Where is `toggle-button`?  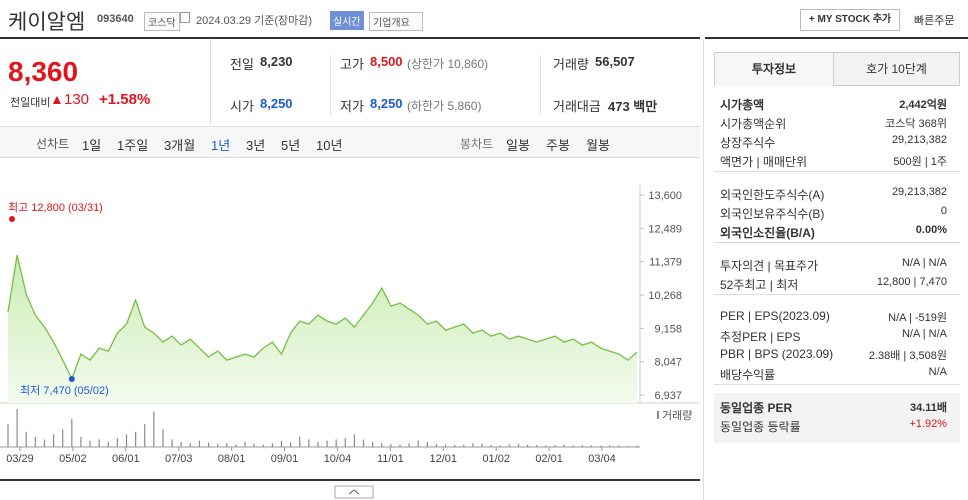
toggle-button is located at coordinates (354, 492).